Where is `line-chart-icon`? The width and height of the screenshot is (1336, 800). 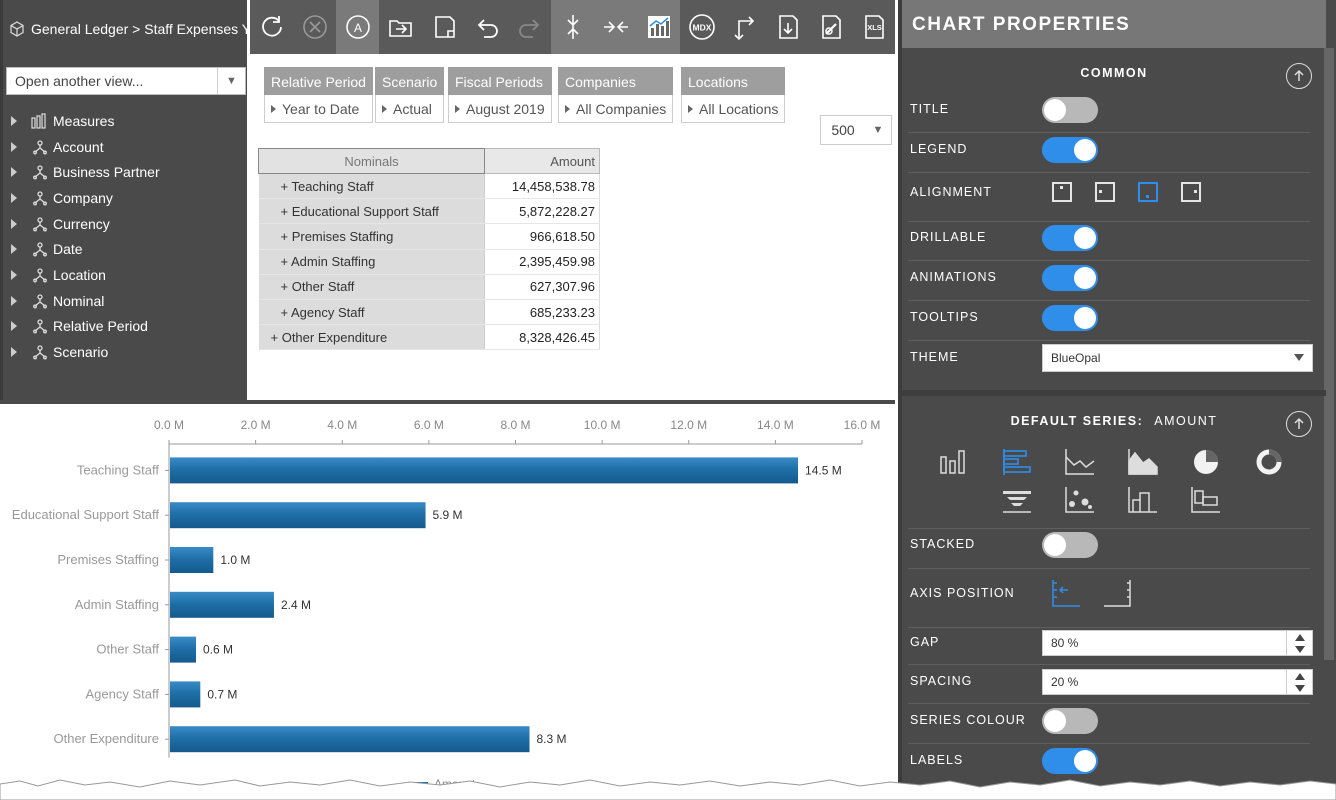
line-chart-icon is located at coordinates (1080, 462).